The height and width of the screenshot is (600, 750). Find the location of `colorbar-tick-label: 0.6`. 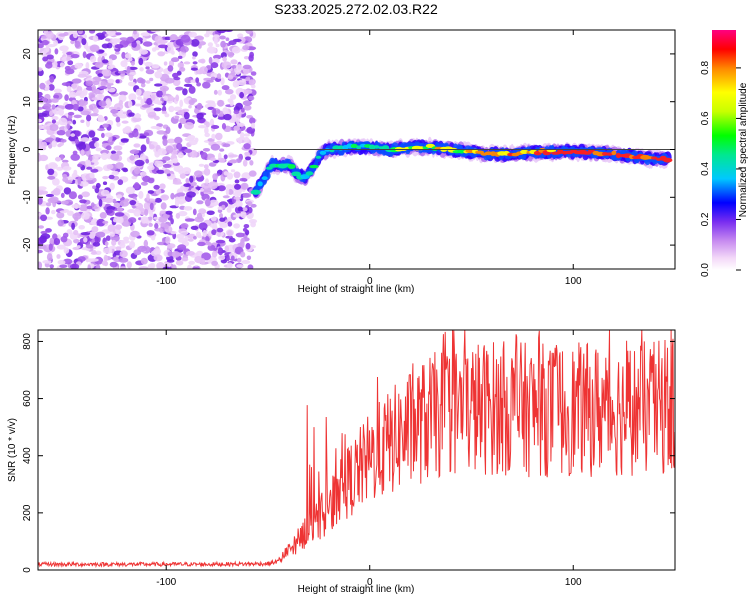

colorbar-tick-label: 0.6 is located at coordinates (705, 118).